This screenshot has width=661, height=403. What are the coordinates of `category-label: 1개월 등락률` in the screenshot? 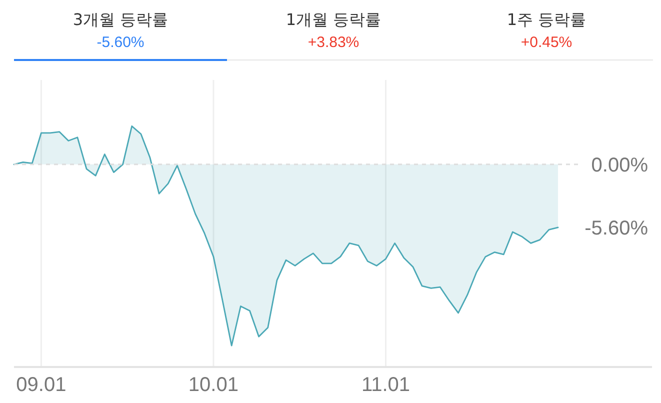 It's located at (334, 19).